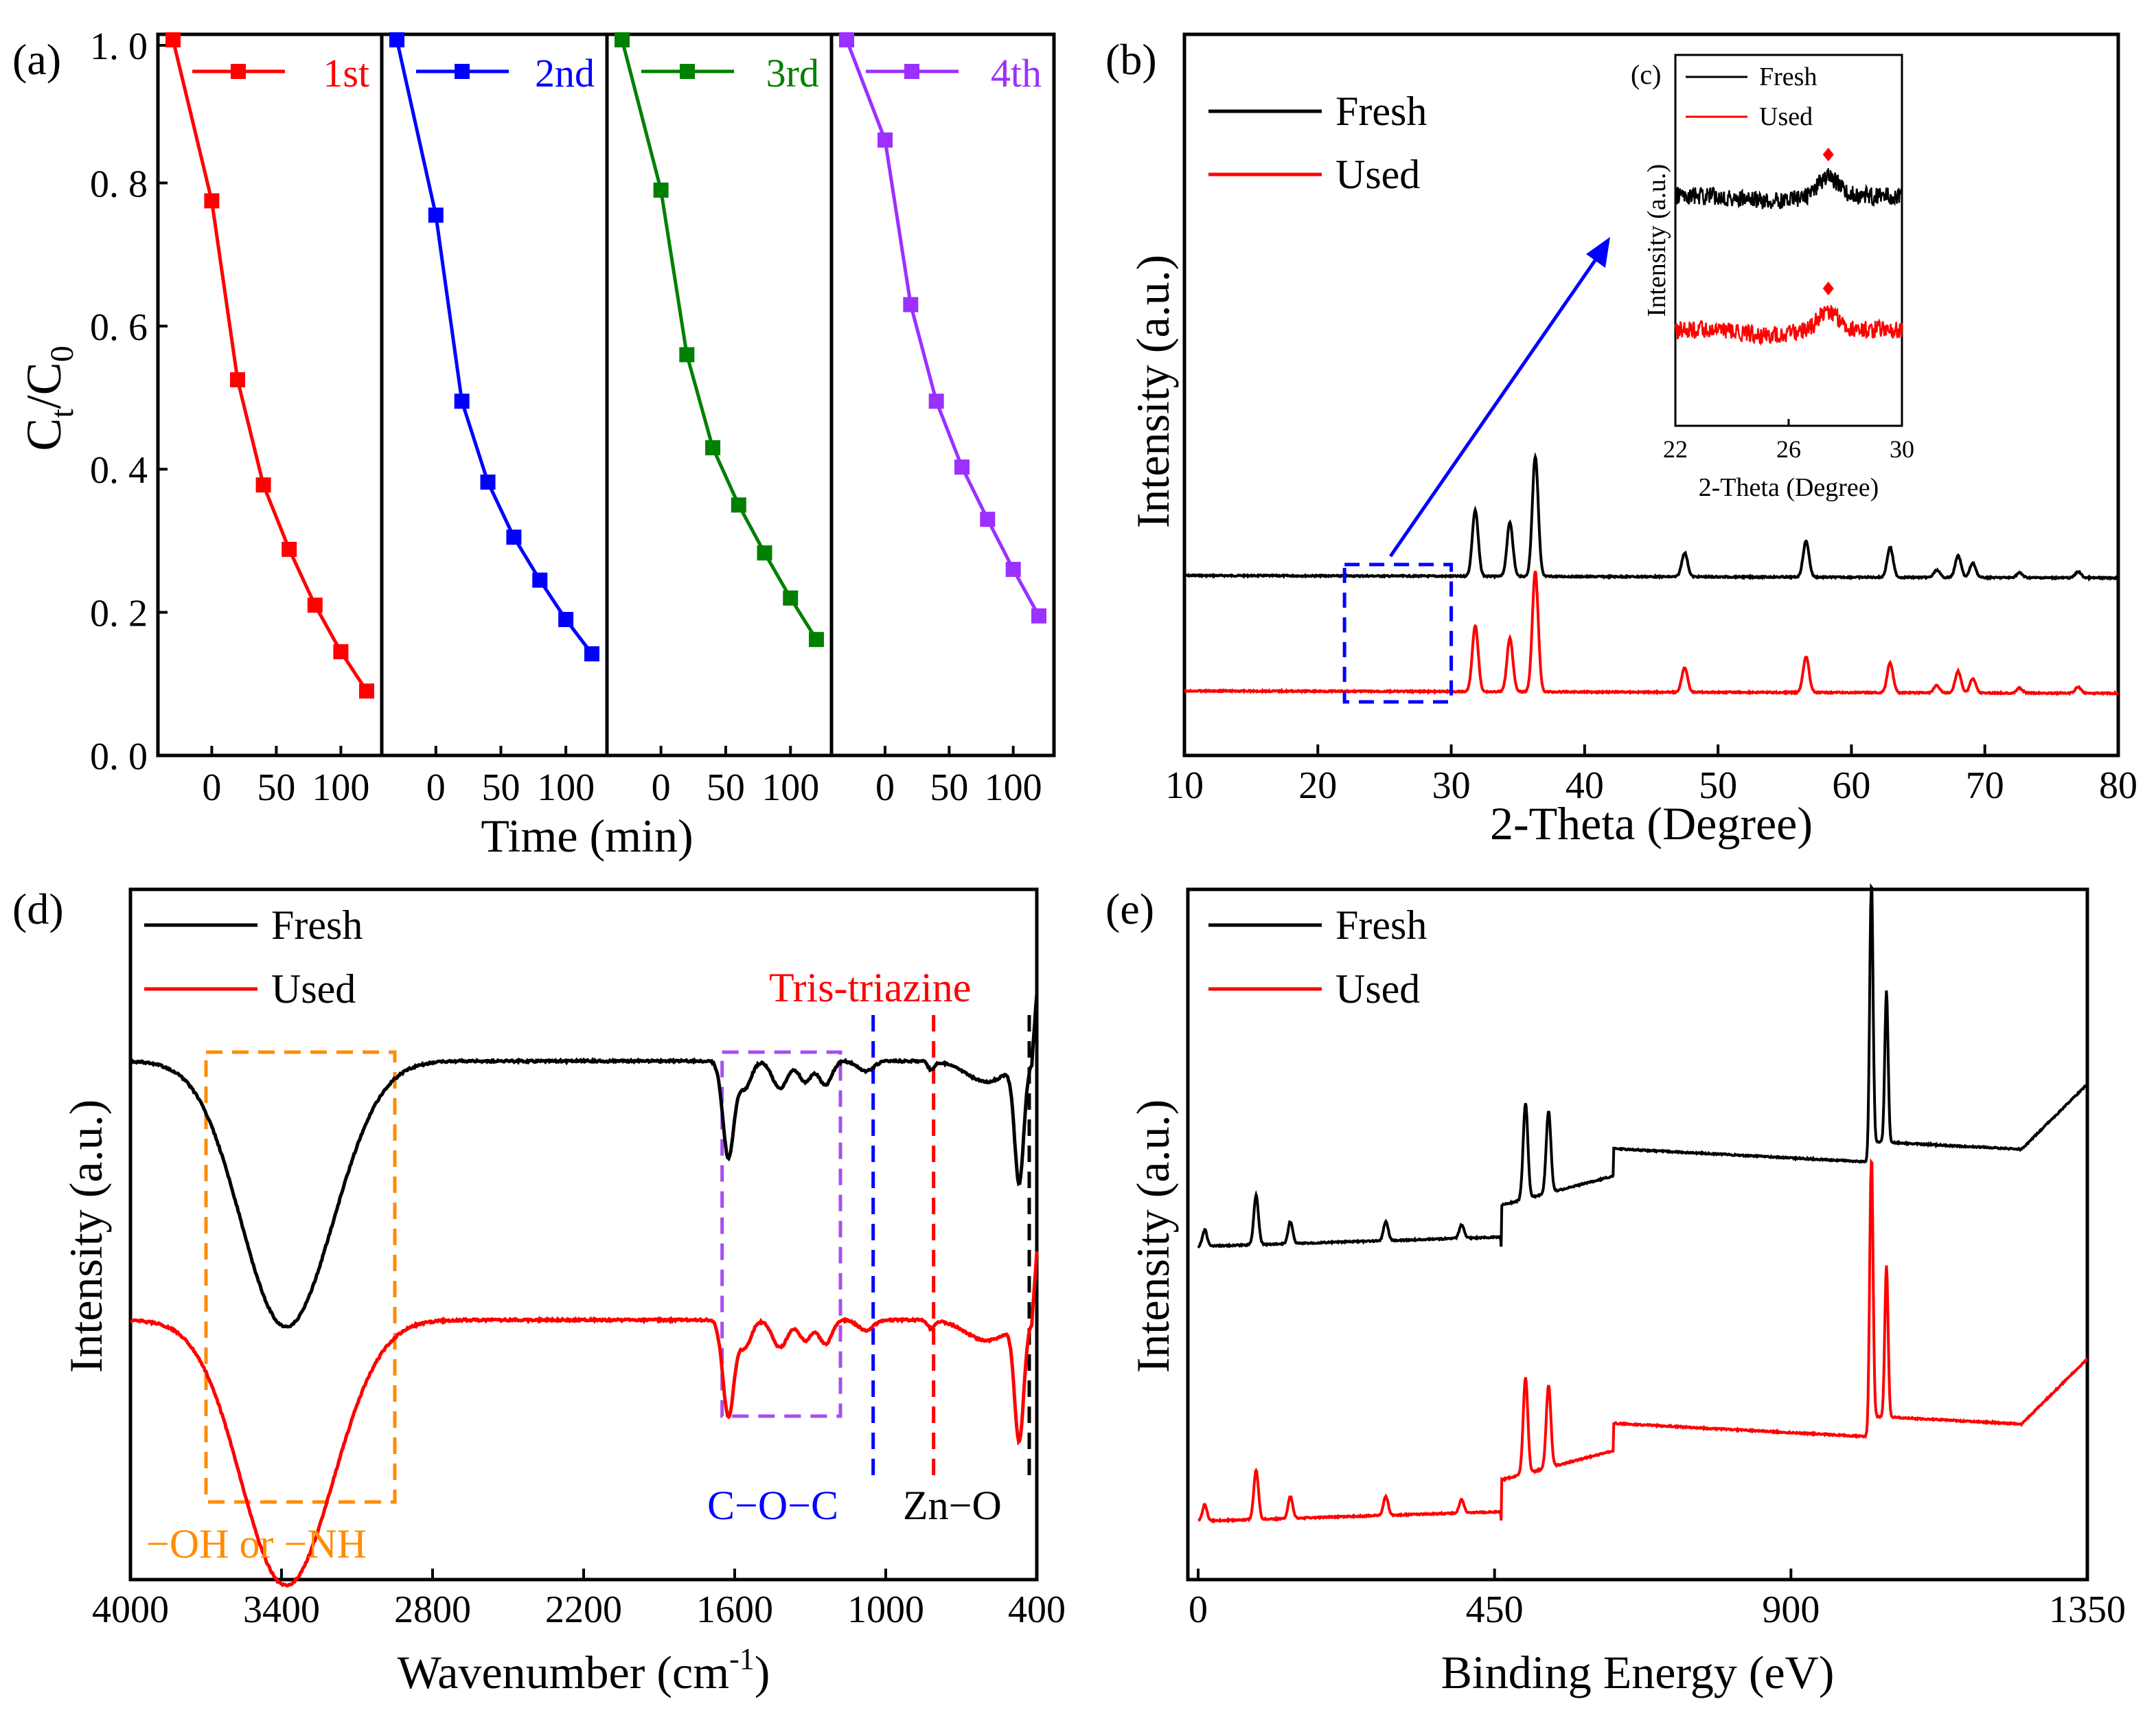 The width and height of the screenshot is (2156, 1719). What do you see at coordinates (687, 71) in the screenshot?
I see `panel-a-legend-marker-3rd` at bounding box center [687, 71].